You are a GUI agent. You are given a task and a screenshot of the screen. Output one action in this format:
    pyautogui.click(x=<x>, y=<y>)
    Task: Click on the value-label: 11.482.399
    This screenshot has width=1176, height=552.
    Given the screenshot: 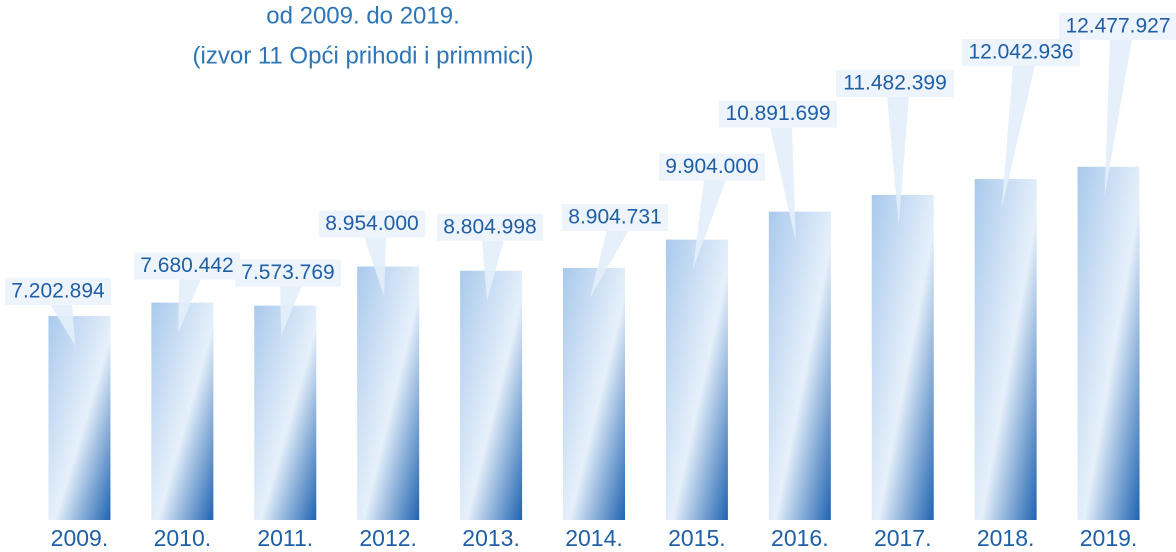 What is the action you would take?
    pyautogui.click(x=895, y=83)
    